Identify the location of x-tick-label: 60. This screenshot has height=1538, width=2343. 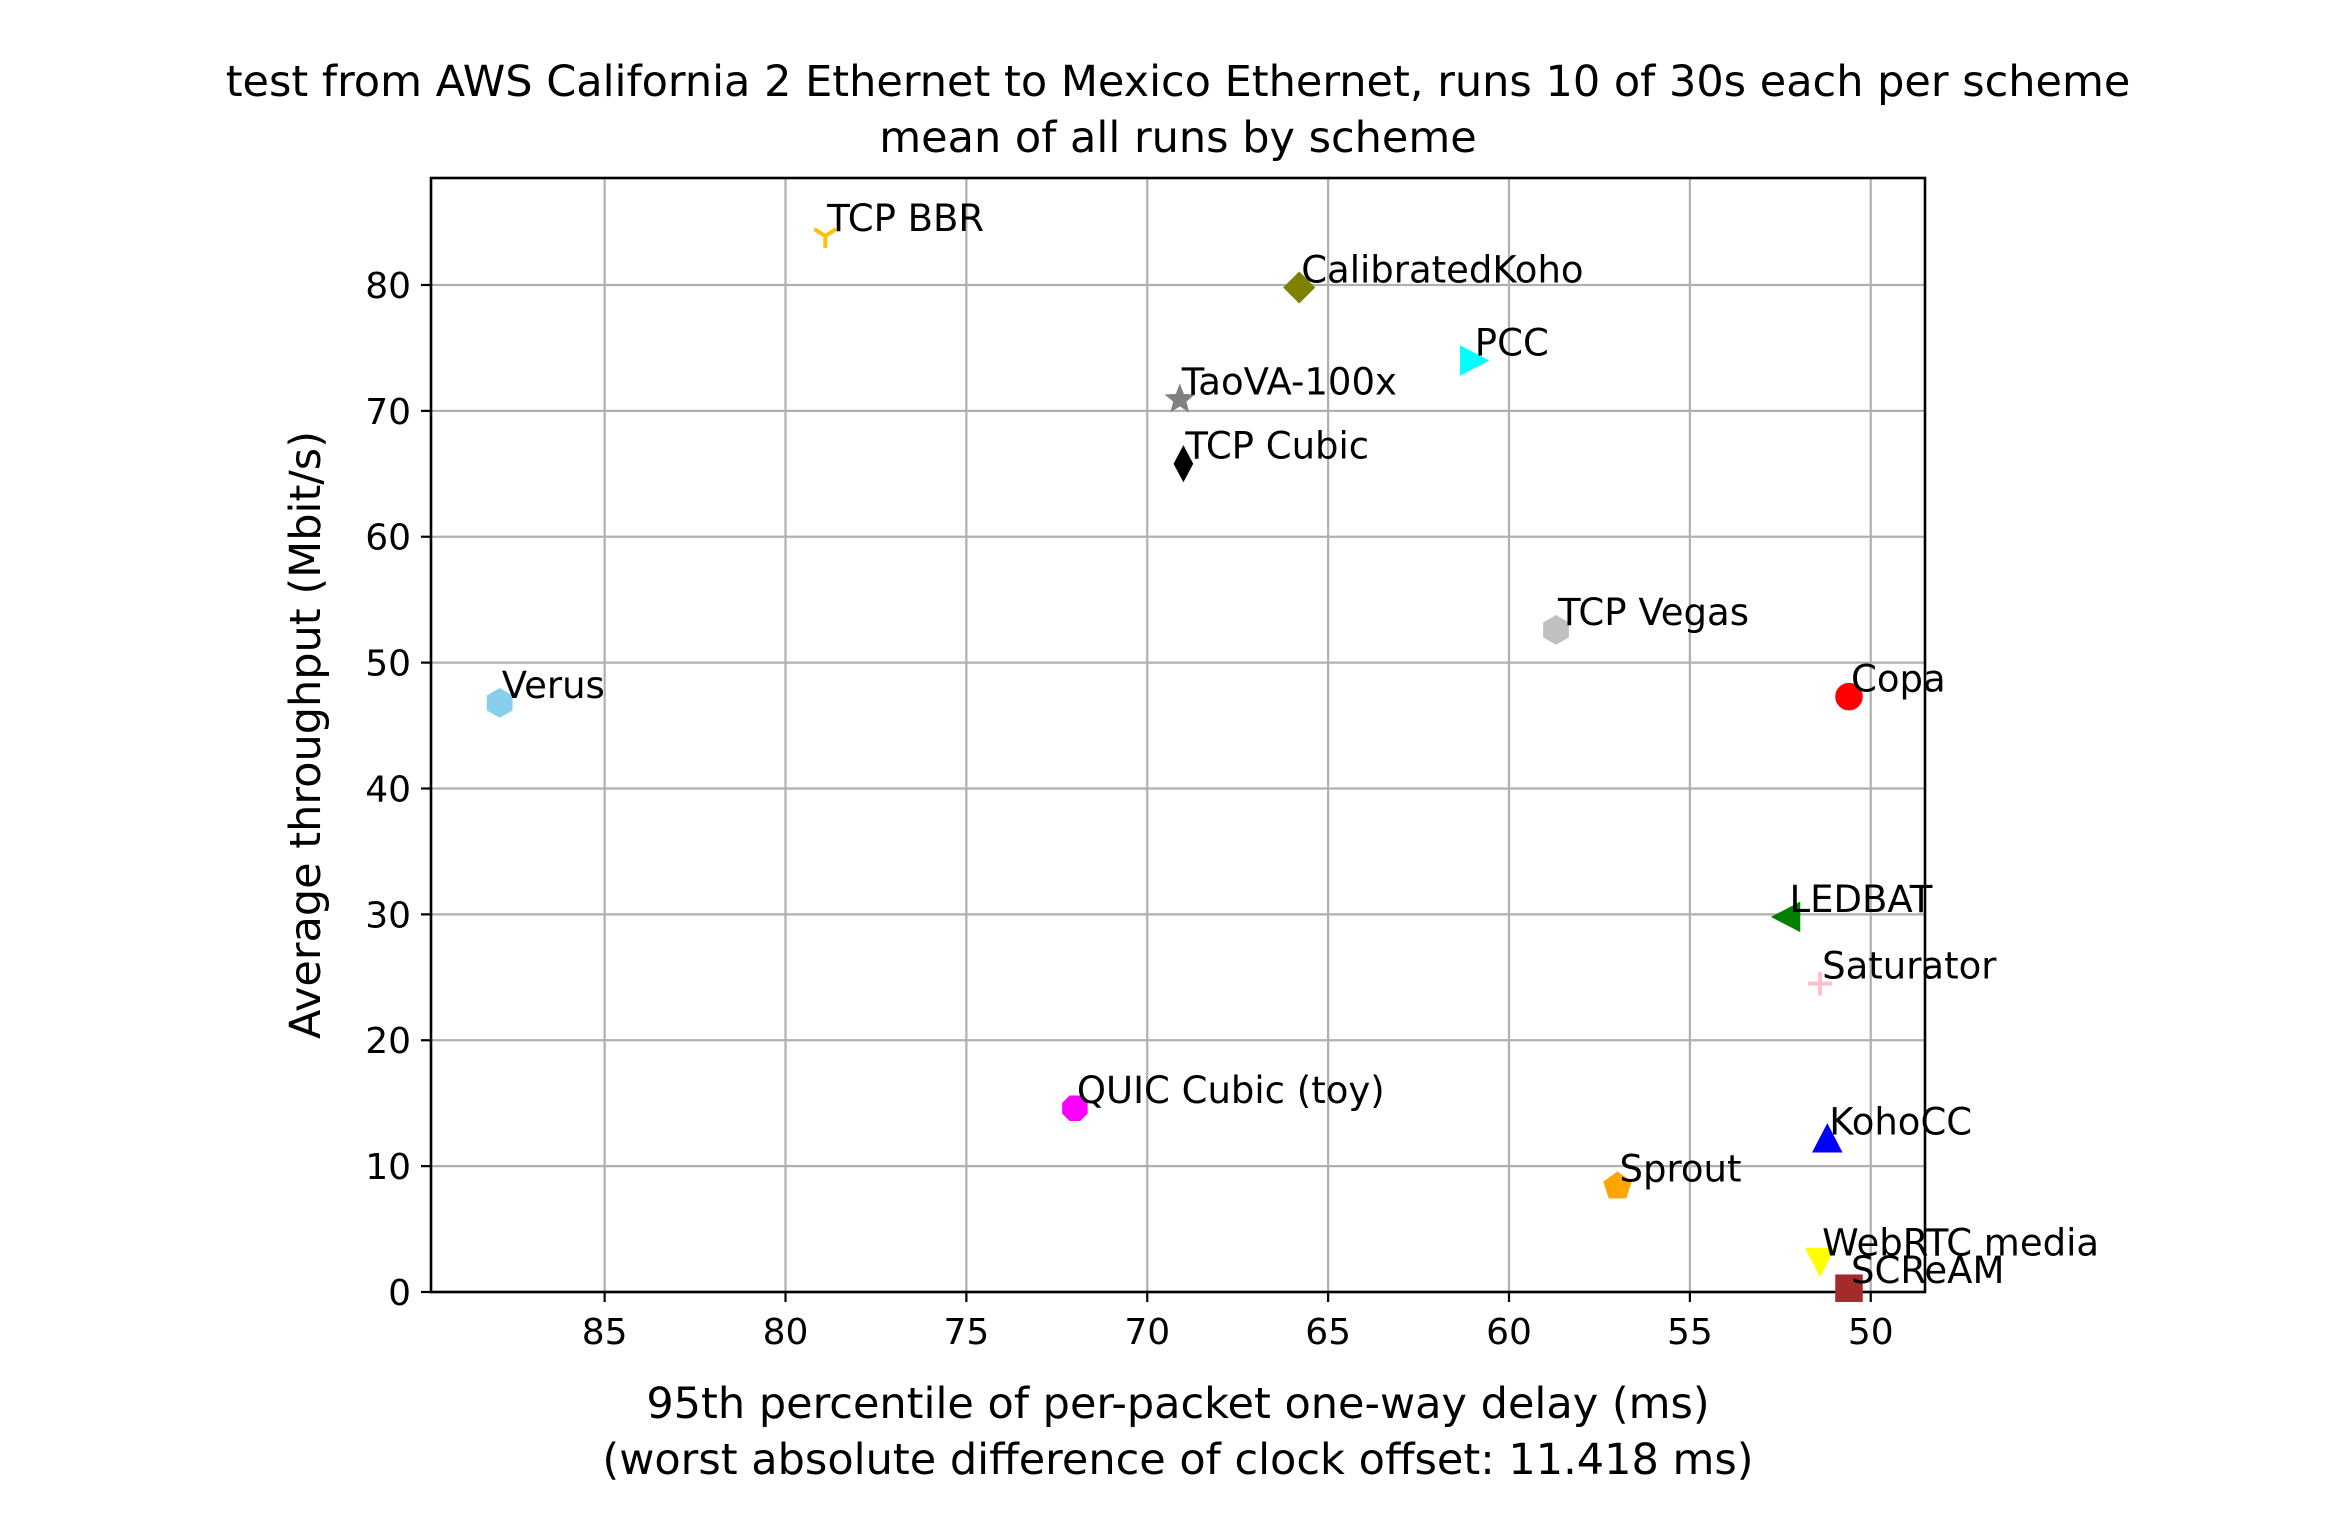
(1509, 1332).